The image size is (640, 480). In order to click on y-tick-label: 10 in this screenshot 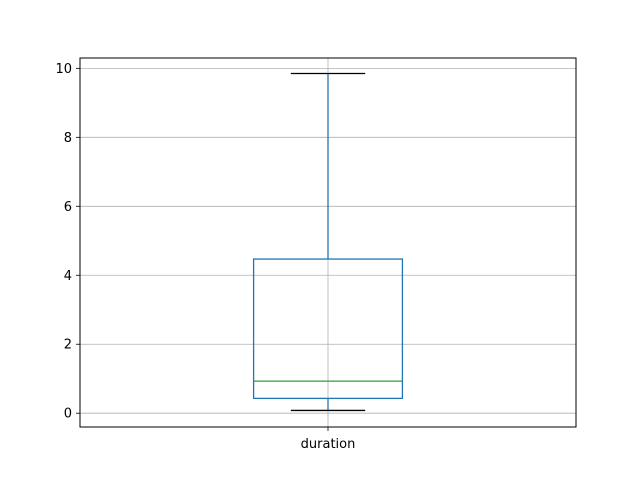, I will do `click(63, 69)`.